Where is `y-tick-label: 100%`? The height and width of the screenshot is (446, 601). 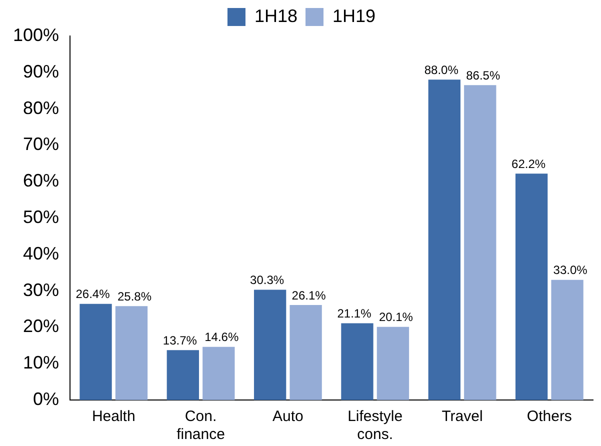 y-tick-label: 100% is located at coordinates (36, 34).